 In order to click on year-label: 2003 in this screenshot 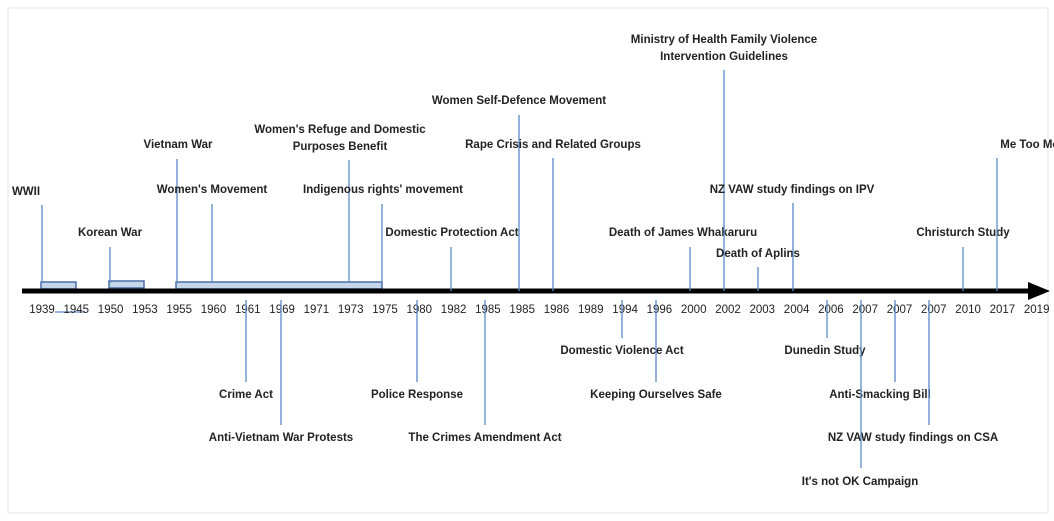, I will do `click(763, 310)`.